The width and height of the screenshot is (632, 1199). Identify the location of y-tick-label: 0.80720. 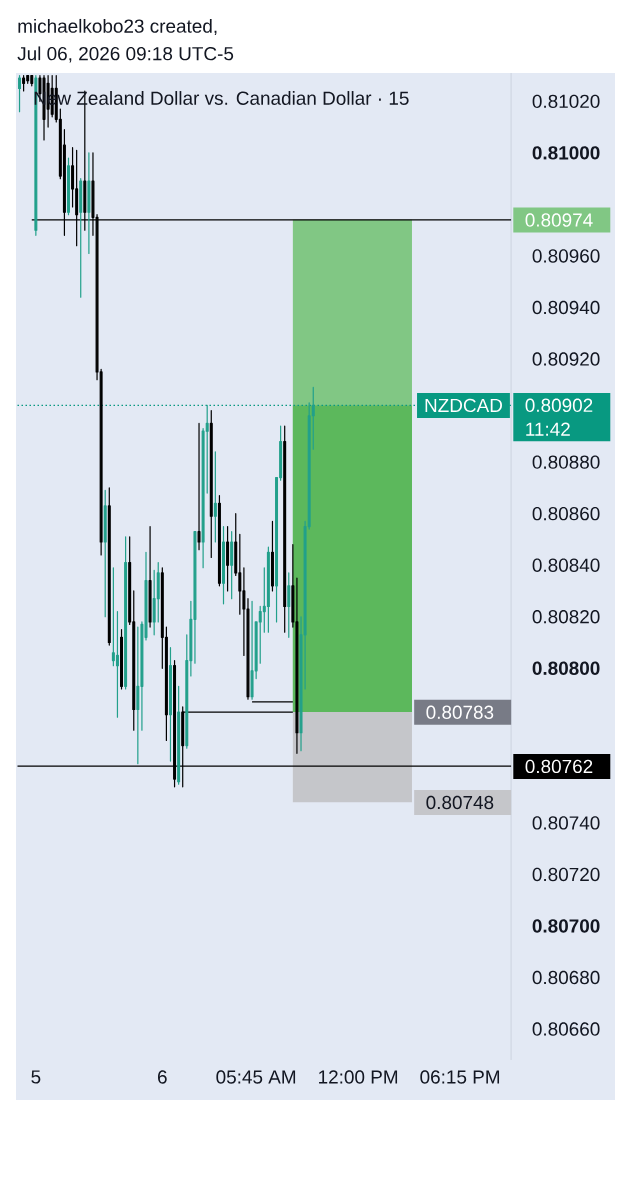
(566, 874).